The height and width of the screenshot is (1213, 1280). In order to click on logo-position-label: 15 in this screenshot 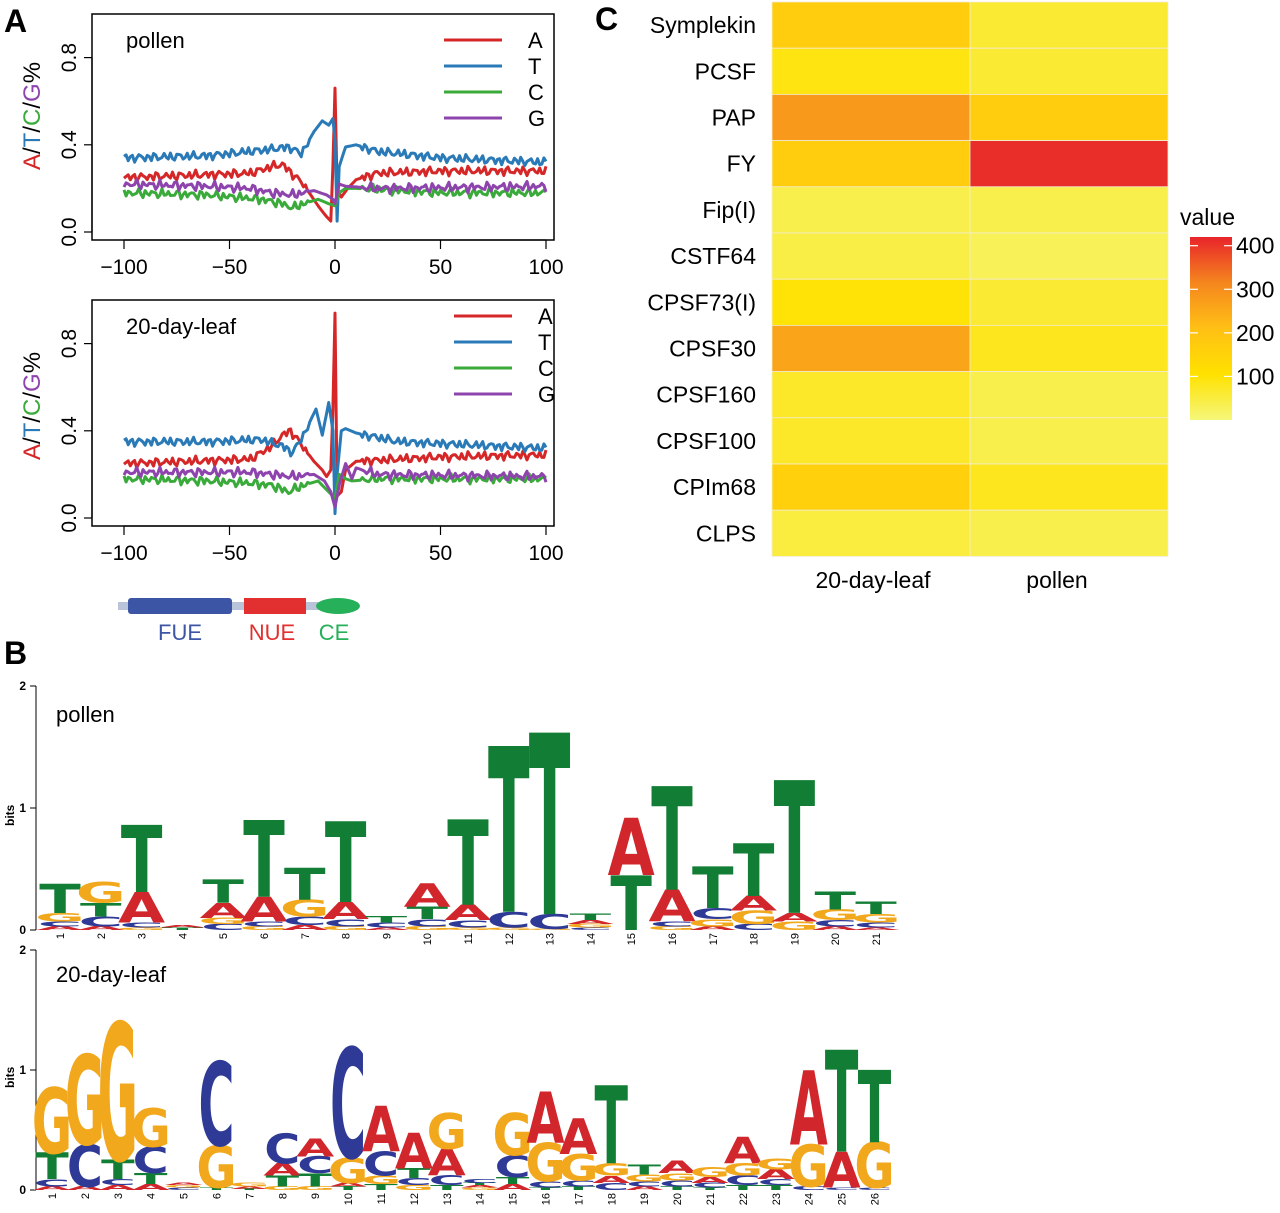, I will do `click(632, 939)`.